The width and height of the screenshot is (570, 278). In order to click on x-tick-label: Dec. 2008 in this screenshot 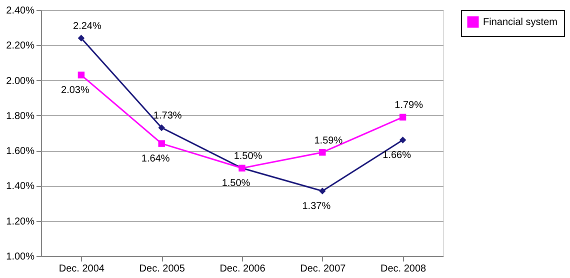, I will do `click(403, 269)`.